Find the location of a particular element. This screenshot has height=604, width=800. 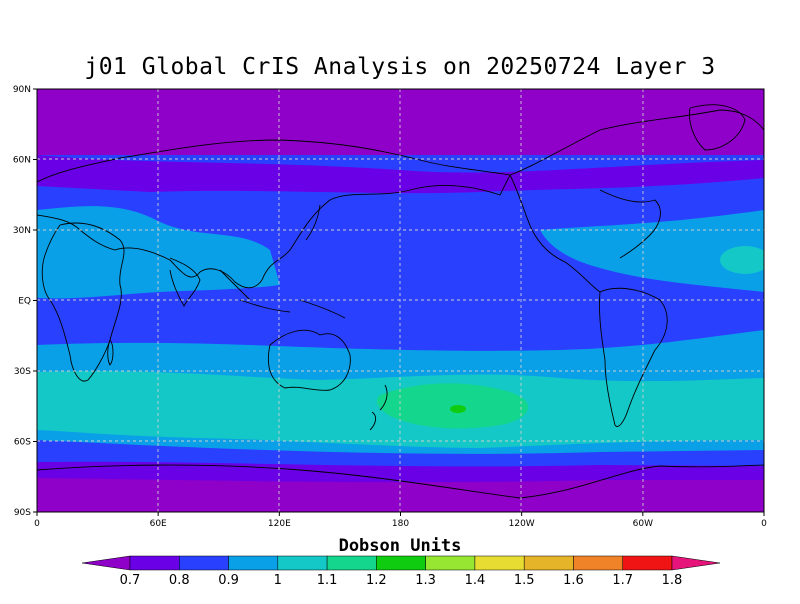

colorbar-label: 1.1 is located at coordinates (327, 580).